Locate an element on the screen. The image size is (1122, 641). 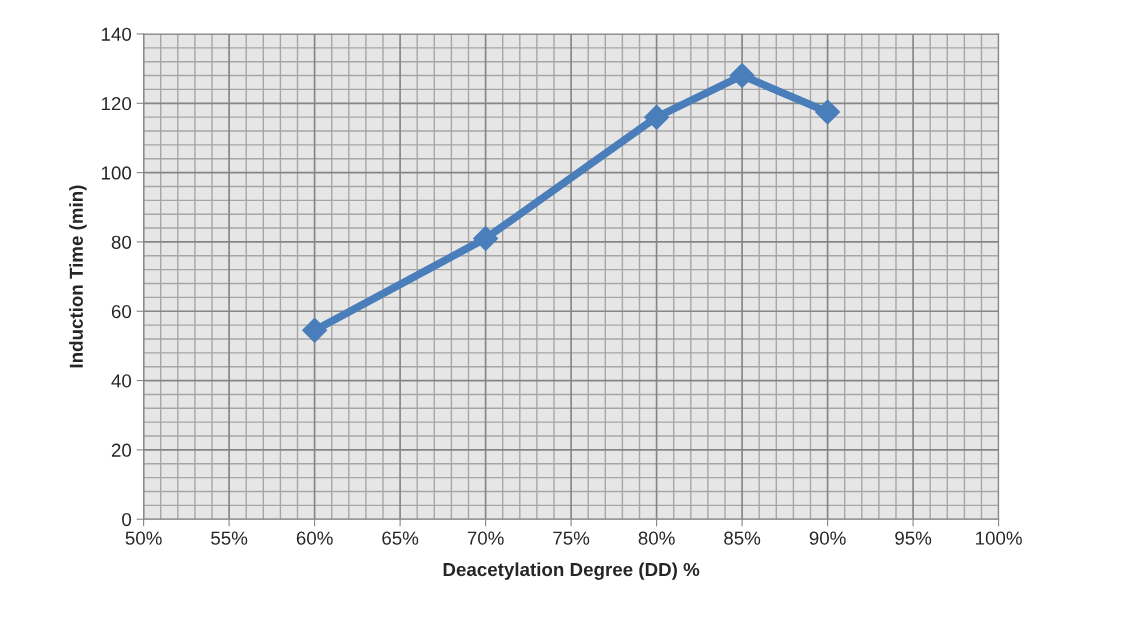
y-tick-label: 0 is located at coordinates (127, 519).